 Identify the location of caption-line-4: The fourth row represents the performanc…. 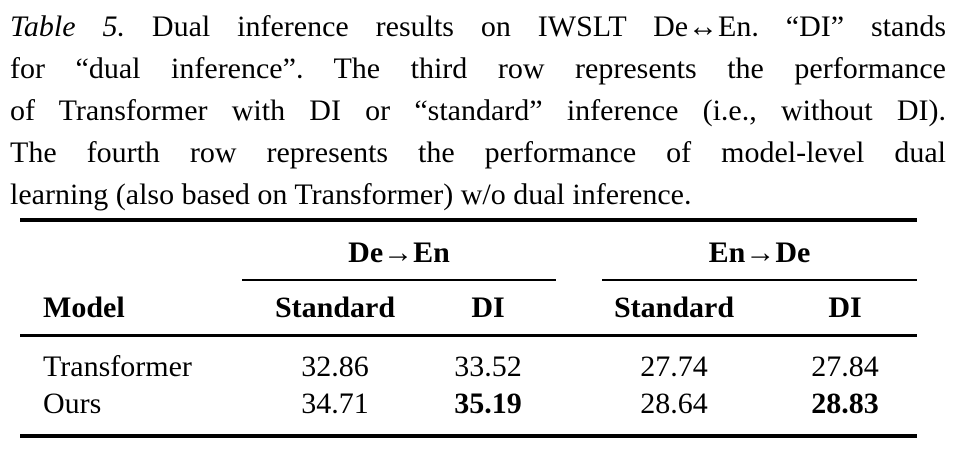
(478, 152).